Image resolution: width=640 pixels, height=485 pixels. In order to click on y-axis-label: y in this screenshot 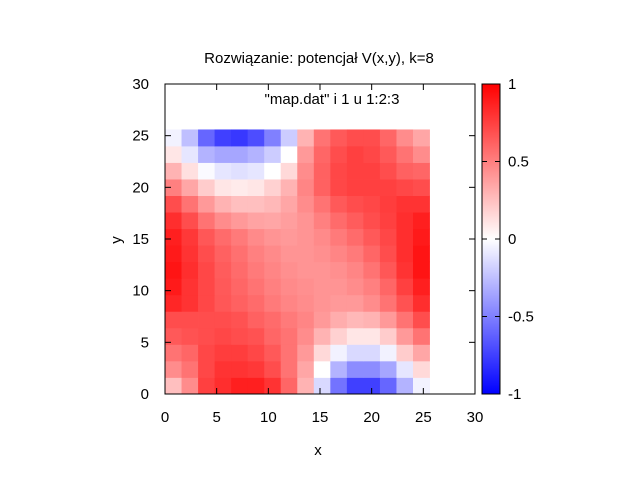, I will do `click(116, 240)`.